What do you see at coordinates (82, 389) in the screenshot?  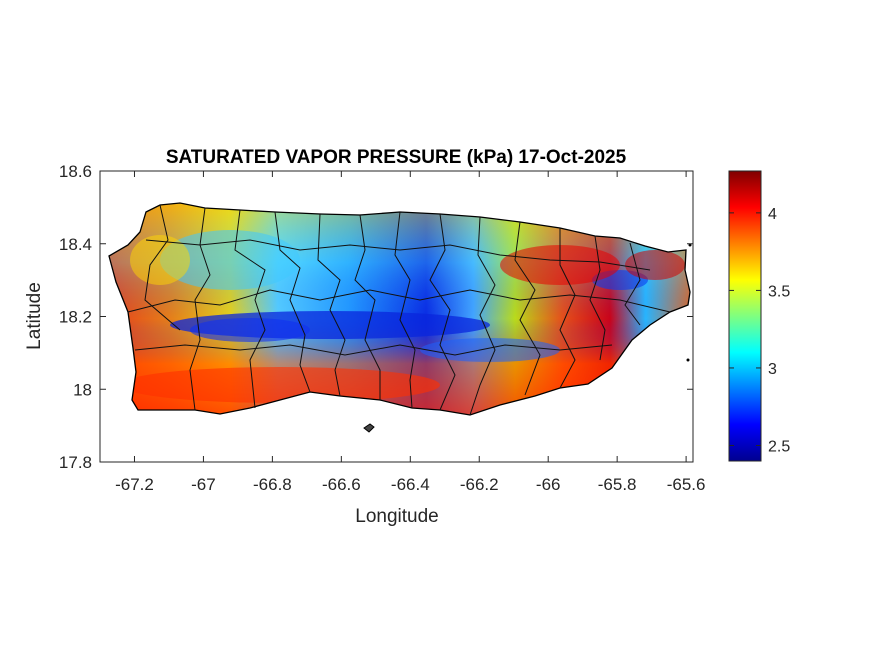 I see `y-tick-label: 18` at bounding box center [82, 389].